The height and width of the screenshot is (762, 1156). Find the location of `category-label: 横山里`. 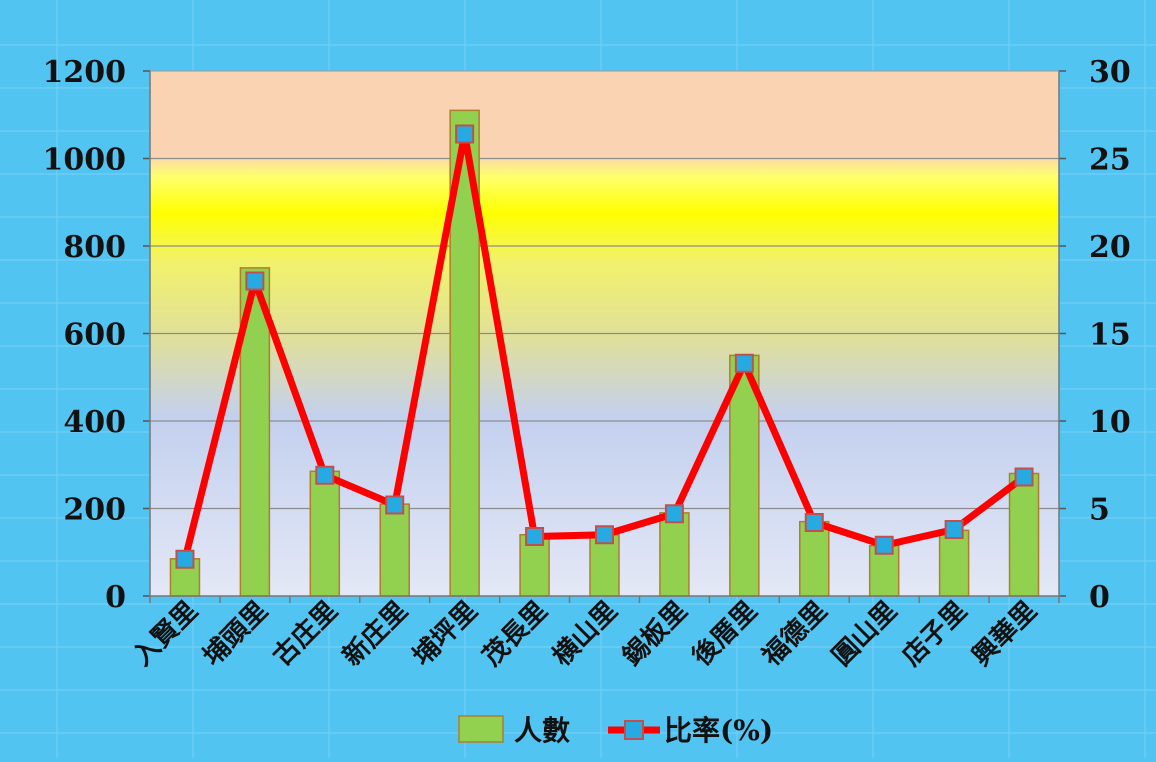

category-label: 横山里 is located at coordinates (585, 634).